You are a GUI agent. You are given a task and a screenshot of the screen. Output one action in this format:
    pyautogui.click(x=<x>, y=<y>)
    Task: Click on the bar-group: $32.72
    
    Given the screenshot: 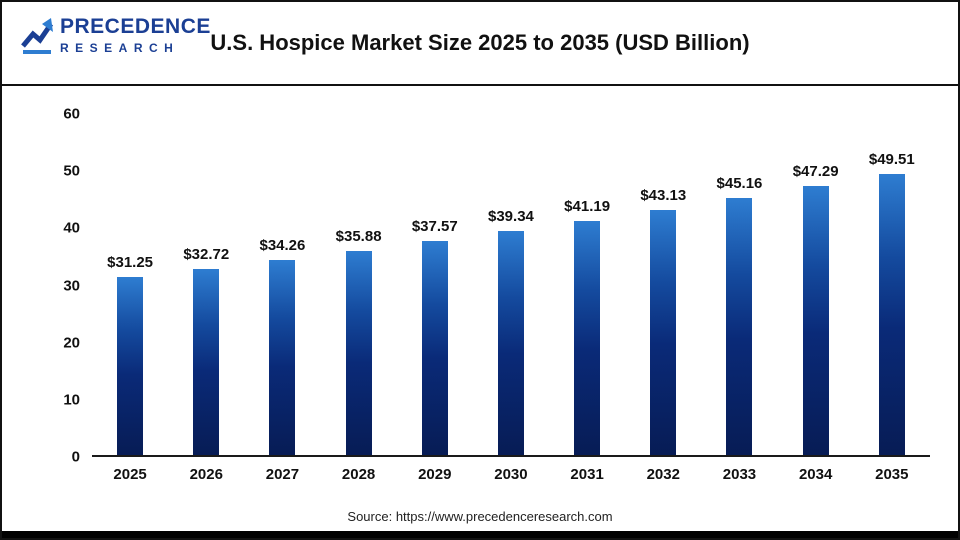 What is the action you would take?
    pyautogui.click(x=206, y=284)
    